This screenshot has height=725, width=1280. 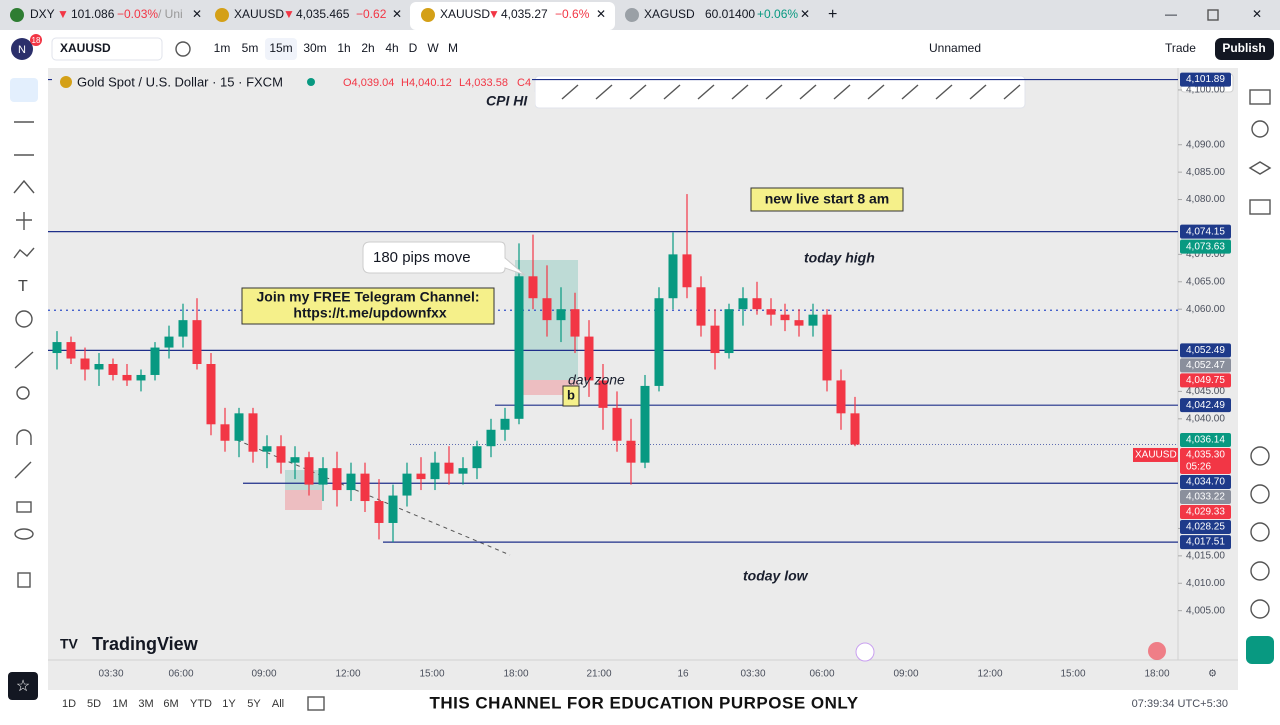 What do you see at coordinates (23, 686) in the screenshot?
I see `favorites` at bounding box center [23, 686].